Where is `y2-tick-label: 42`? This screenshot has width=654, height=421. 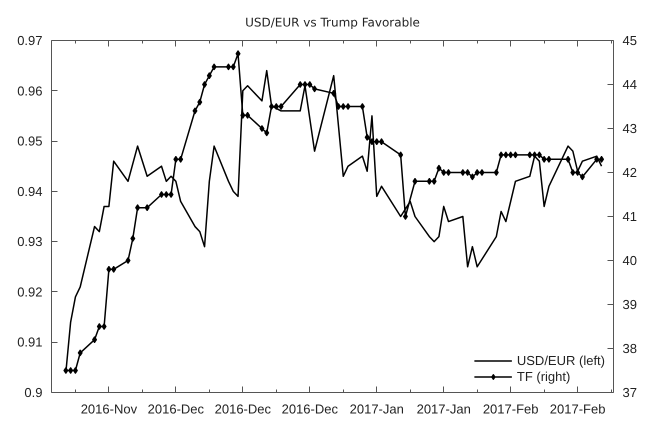
y2-tick-label: 42 is located at coordinates (629, 172).